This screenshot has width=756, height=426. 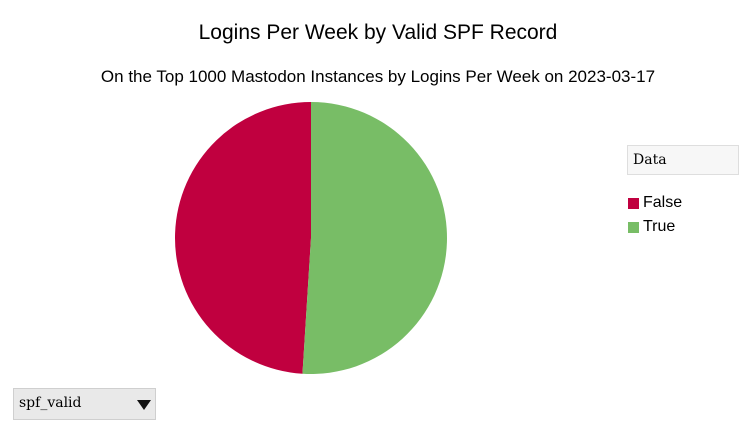 I want to click on pie-slice-true, so click(x=375, y=238).